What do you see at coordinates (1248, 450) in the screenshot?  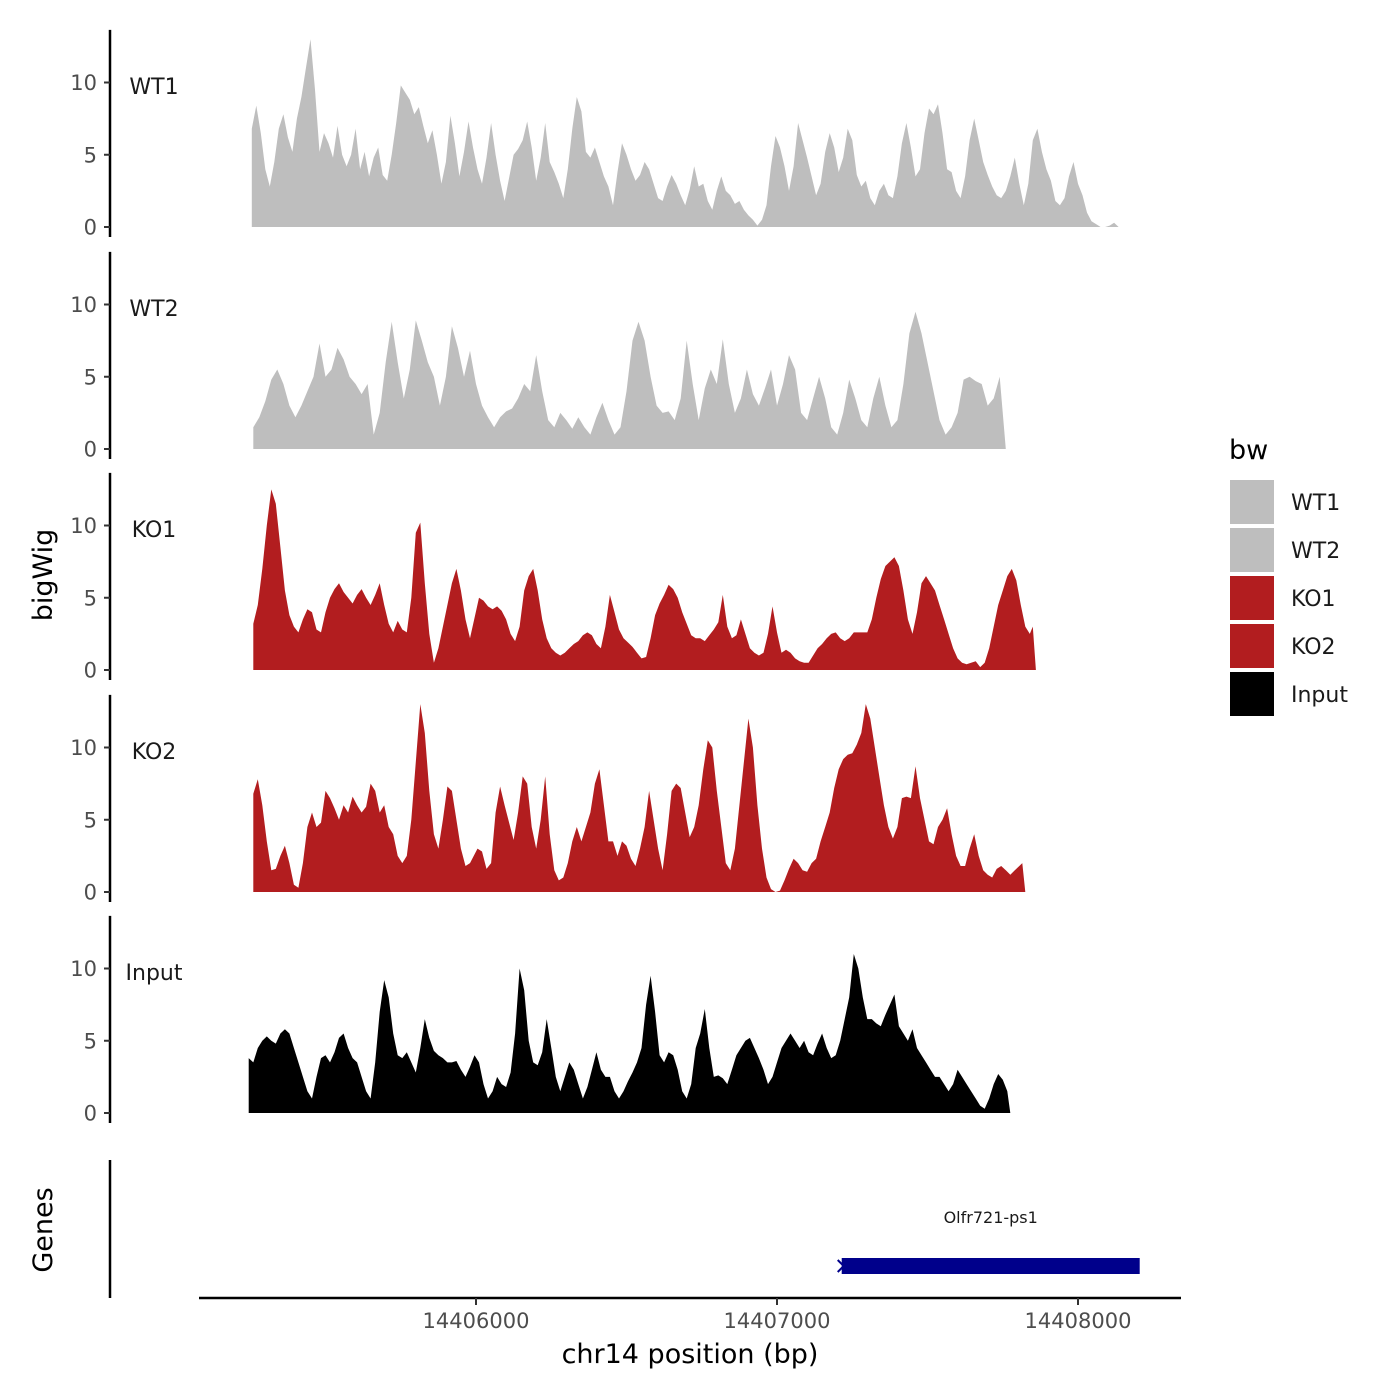 I see `legend-title: bw` at bounding box center [1248, 450].